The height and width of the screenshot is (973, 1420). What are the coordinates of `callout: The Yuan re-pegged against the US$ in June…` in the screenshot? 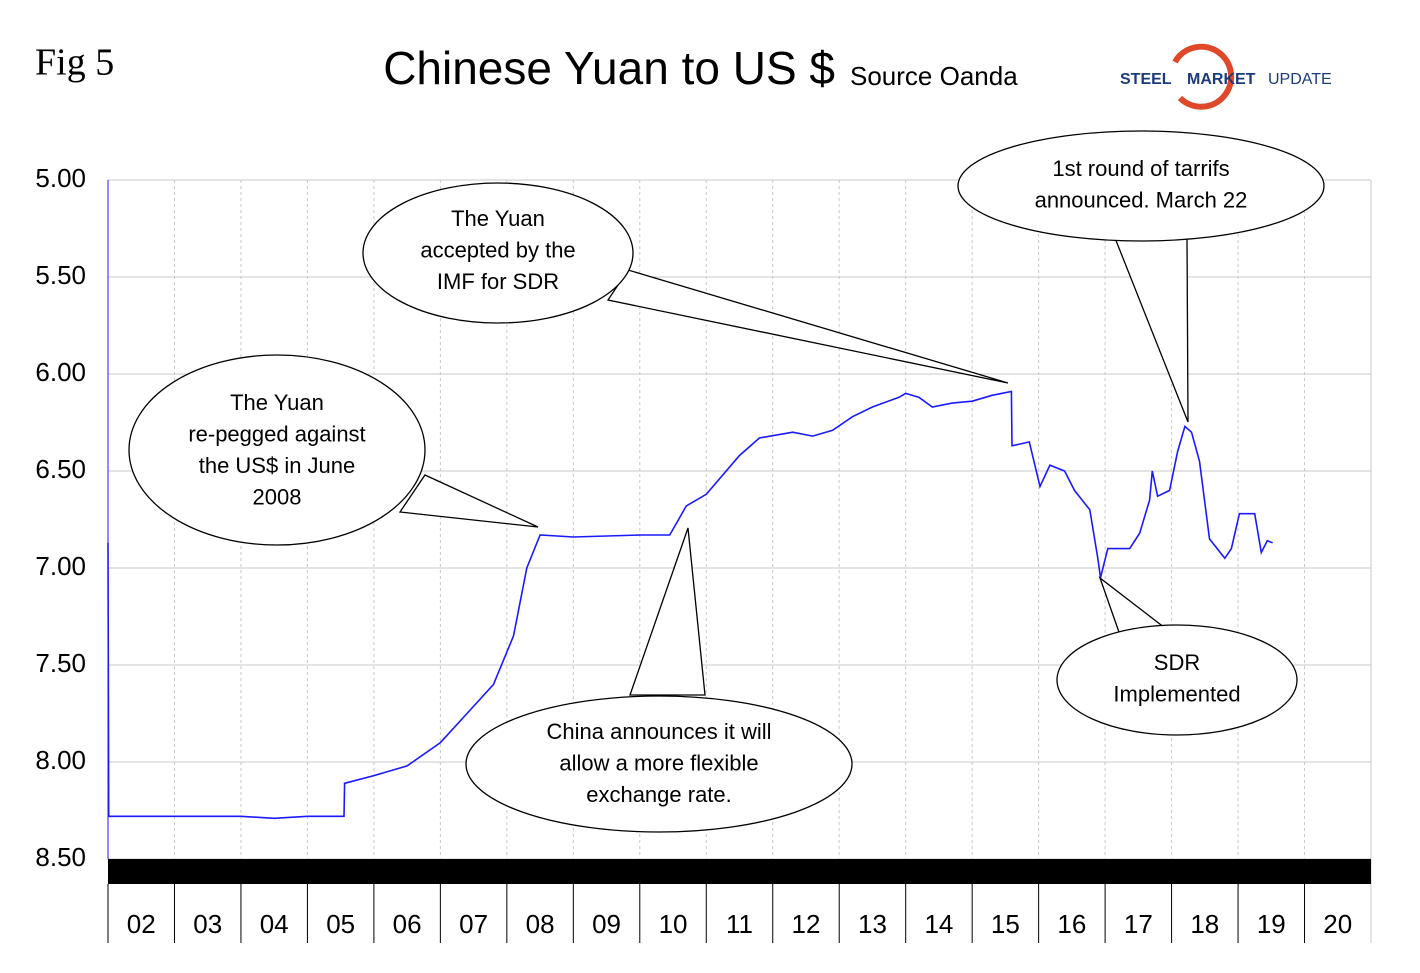 It's located at (333, 450).